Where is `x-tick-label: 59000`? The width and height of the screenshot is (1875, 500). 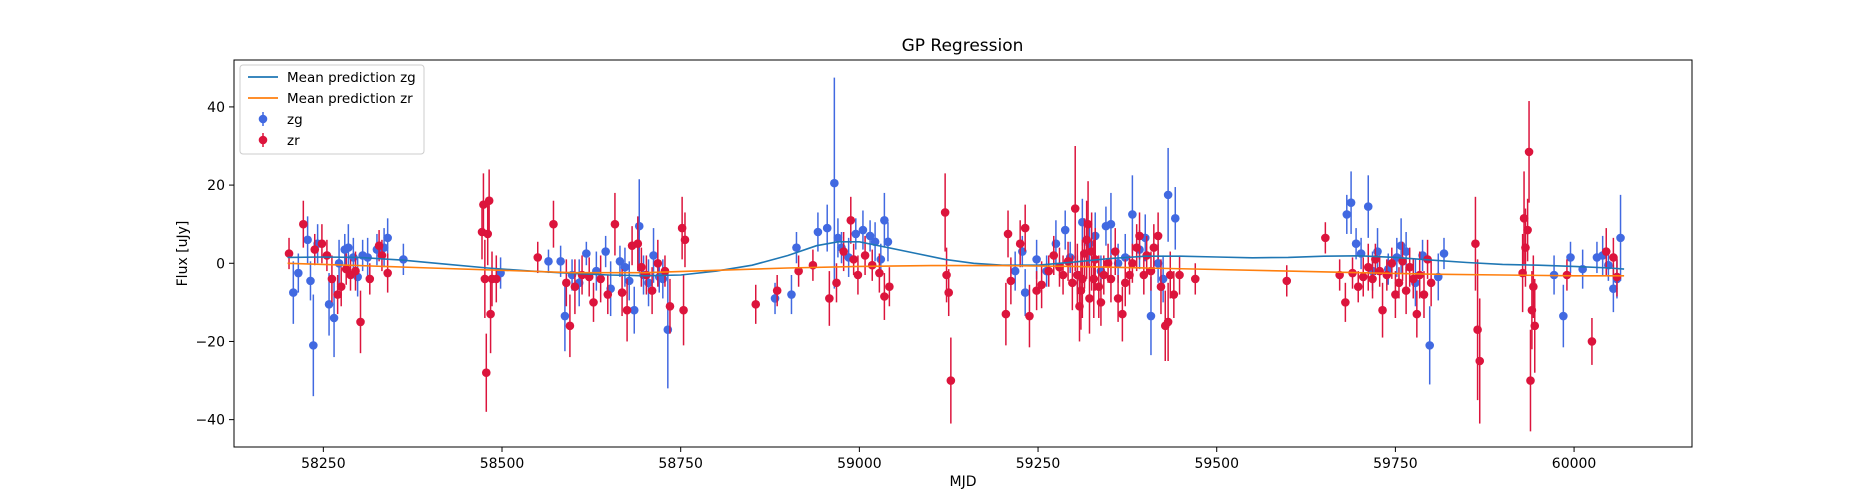 x-tick-label: 59000 is located at coordinates (859, 464).